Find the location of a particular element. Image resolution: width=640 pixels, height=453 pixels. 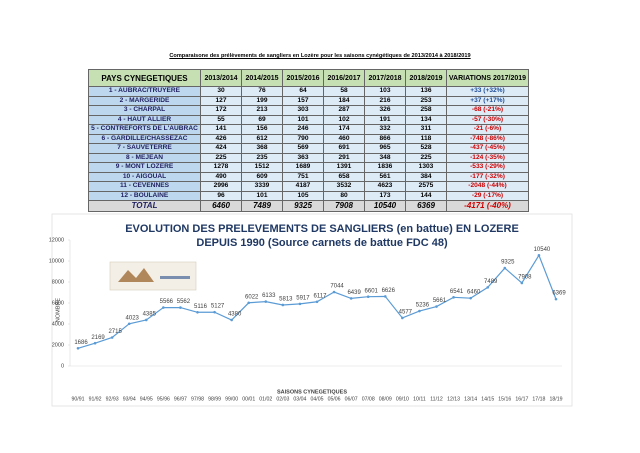

data-label: 6601 is located at coordinates (372, 291).